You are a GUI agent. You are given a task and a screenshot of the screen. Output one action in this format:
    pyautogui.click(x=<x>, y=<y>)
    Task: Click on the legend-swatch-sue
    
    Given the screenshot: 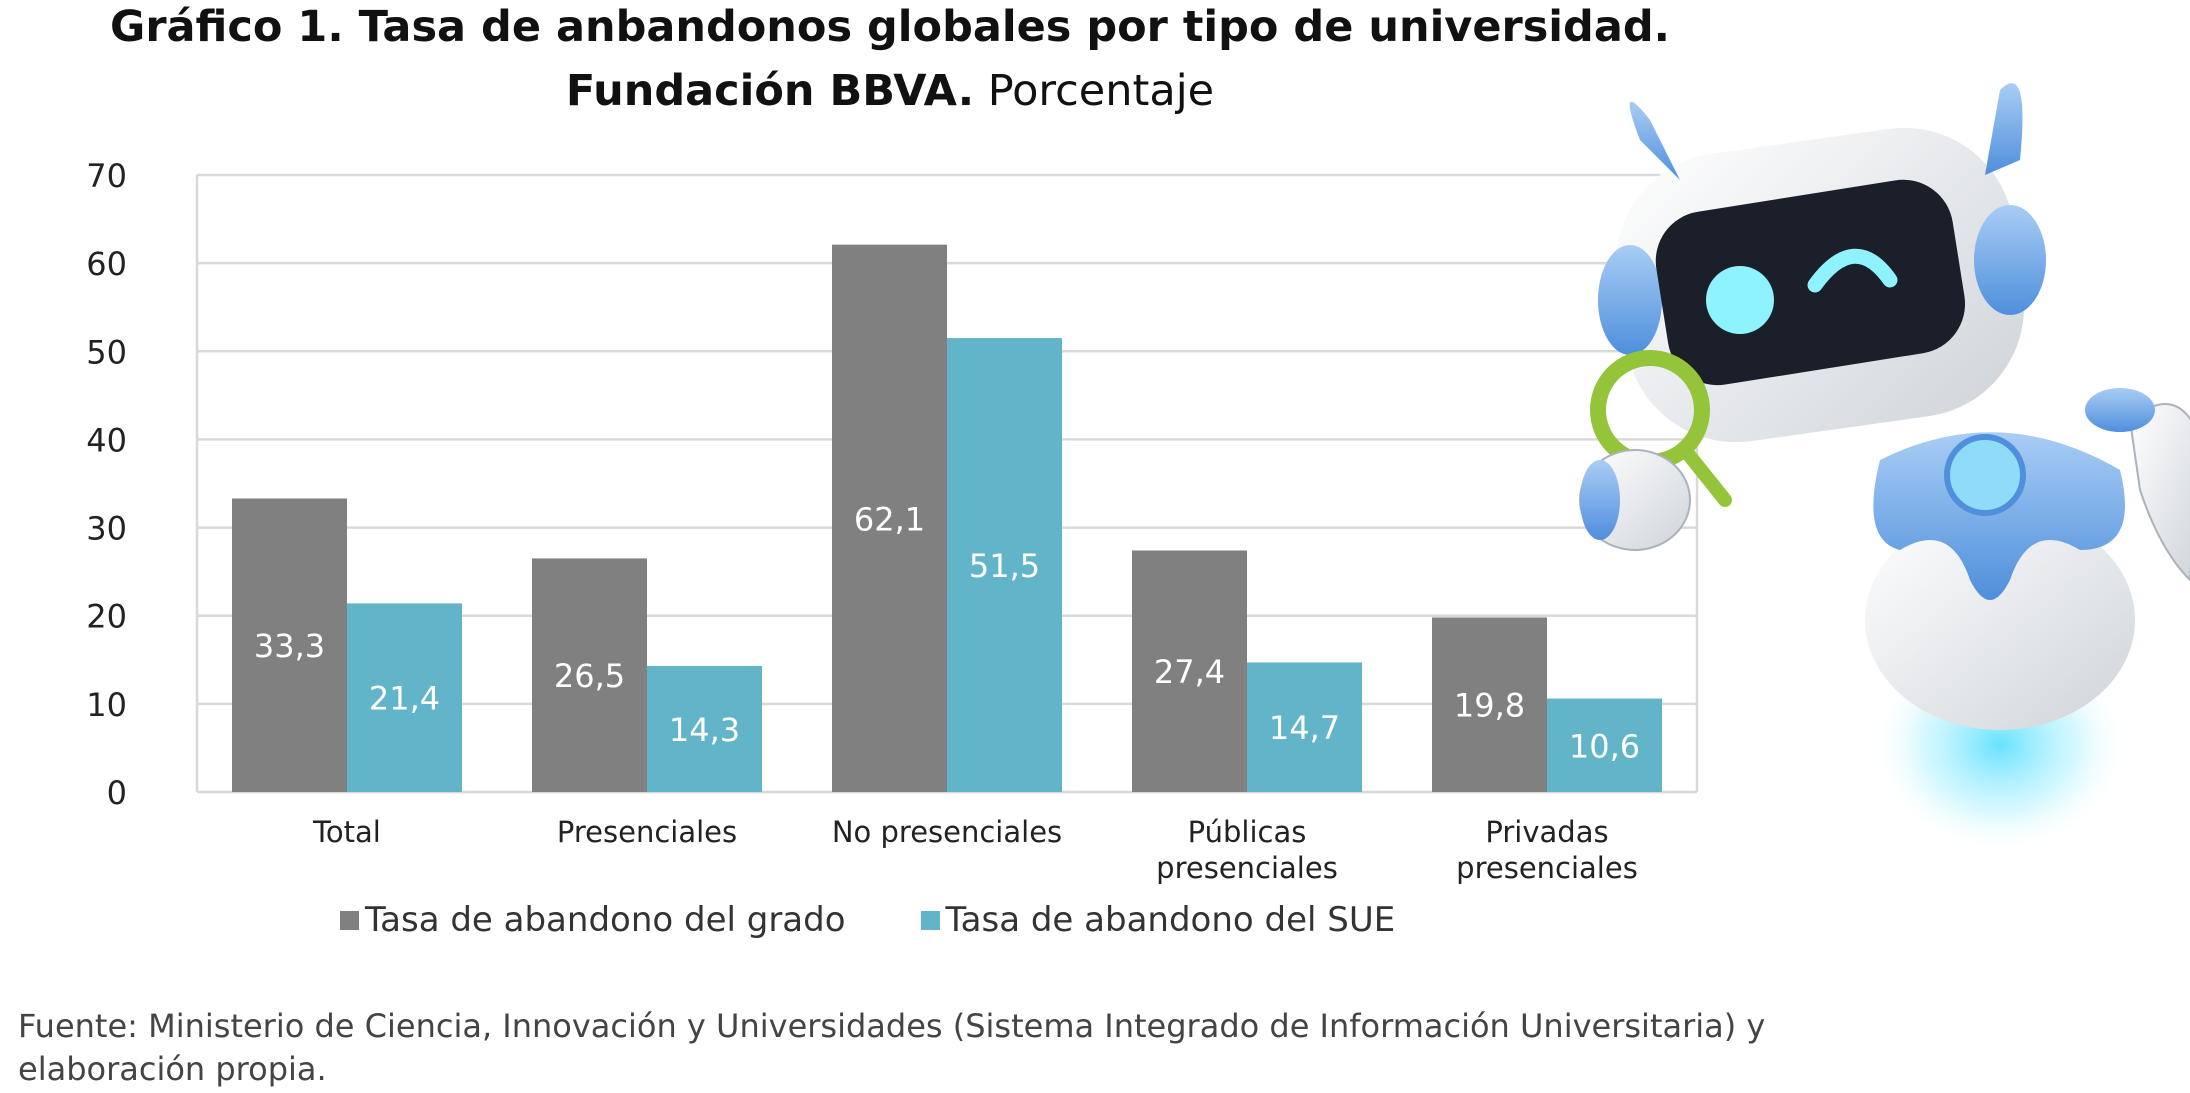 What is the action you would take?
    pyautogui.click(x=930, y=920)
    